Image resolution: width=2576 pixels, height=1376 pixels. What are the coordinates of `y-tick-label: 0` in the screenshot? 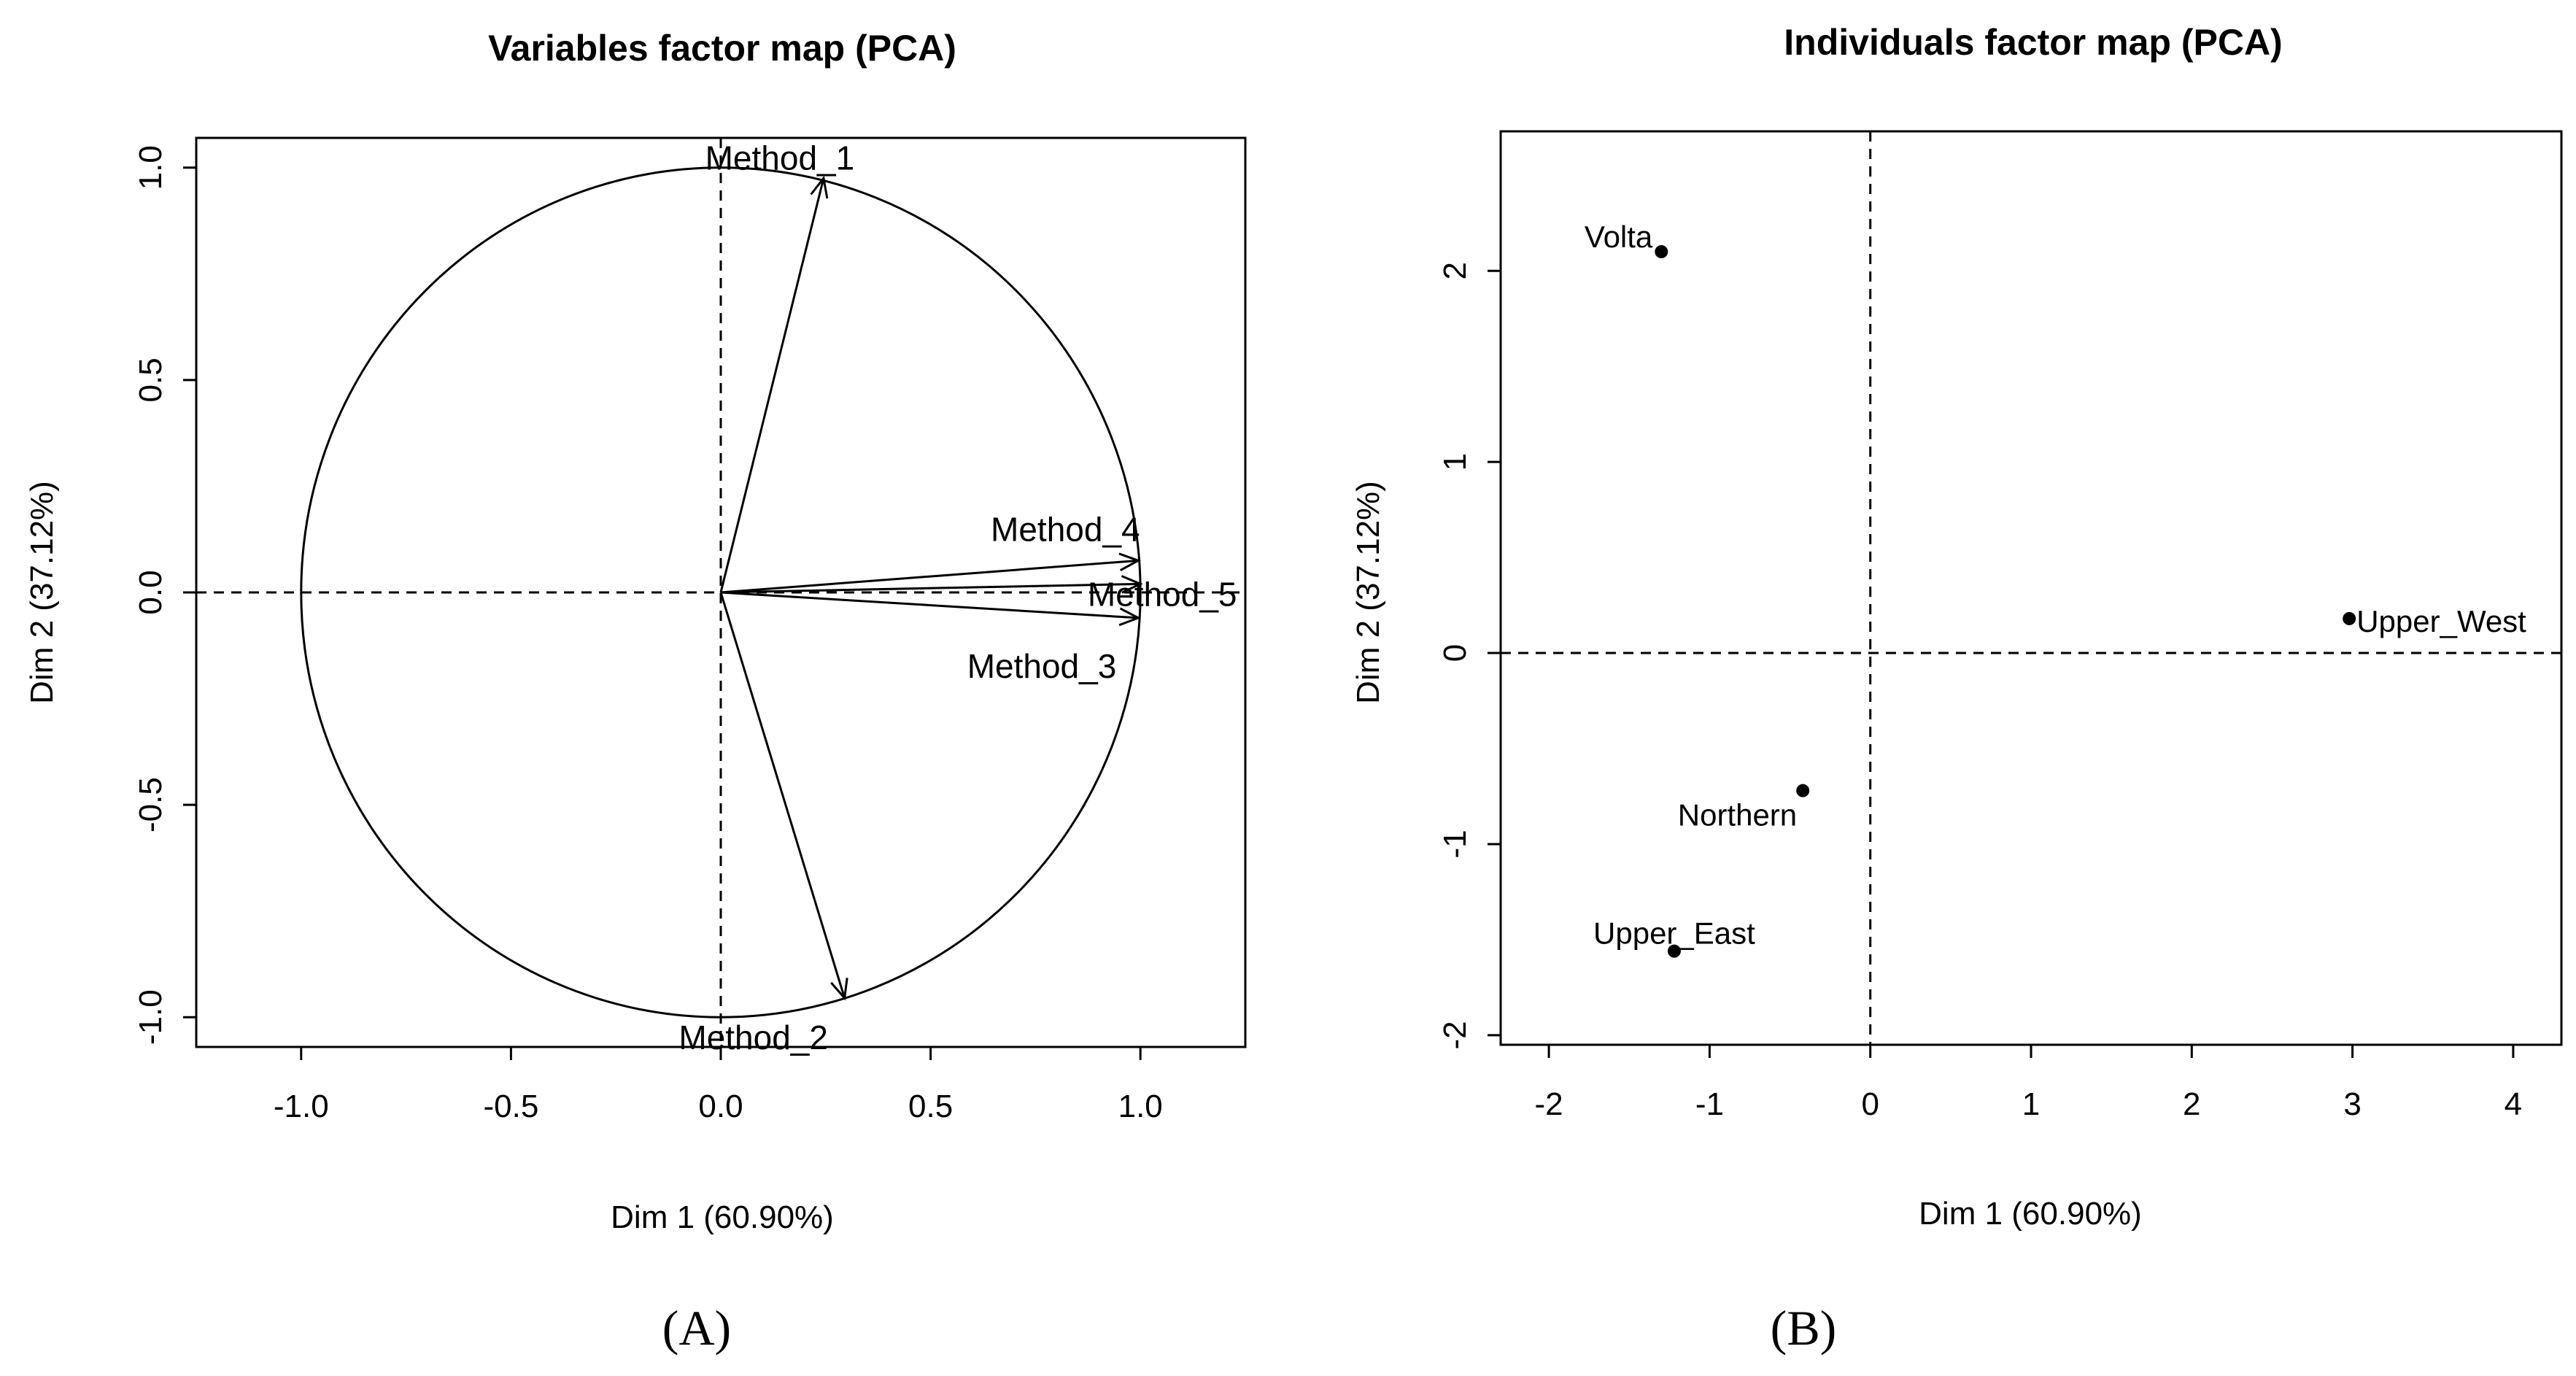 It's located at (1455, 653).